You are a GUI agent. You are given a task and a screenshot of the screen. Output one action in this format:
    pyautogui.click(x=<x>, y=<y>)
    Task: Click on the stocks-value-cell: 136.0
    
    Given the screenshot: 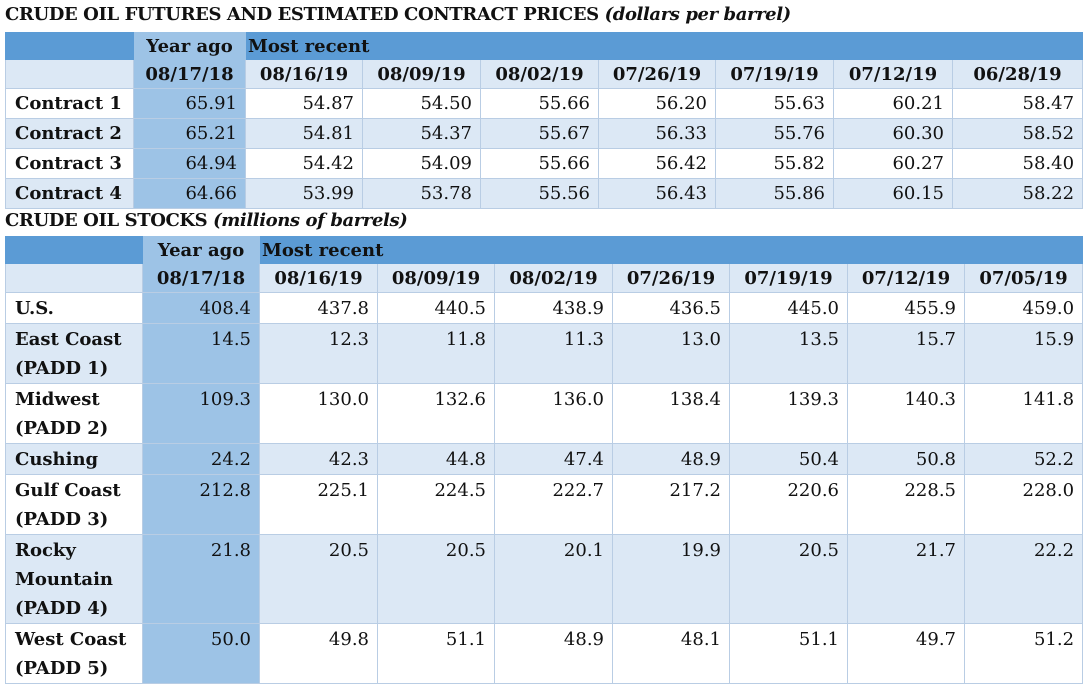 What is the action you would take?
    pyautogui.click(x=553, y=413)
    